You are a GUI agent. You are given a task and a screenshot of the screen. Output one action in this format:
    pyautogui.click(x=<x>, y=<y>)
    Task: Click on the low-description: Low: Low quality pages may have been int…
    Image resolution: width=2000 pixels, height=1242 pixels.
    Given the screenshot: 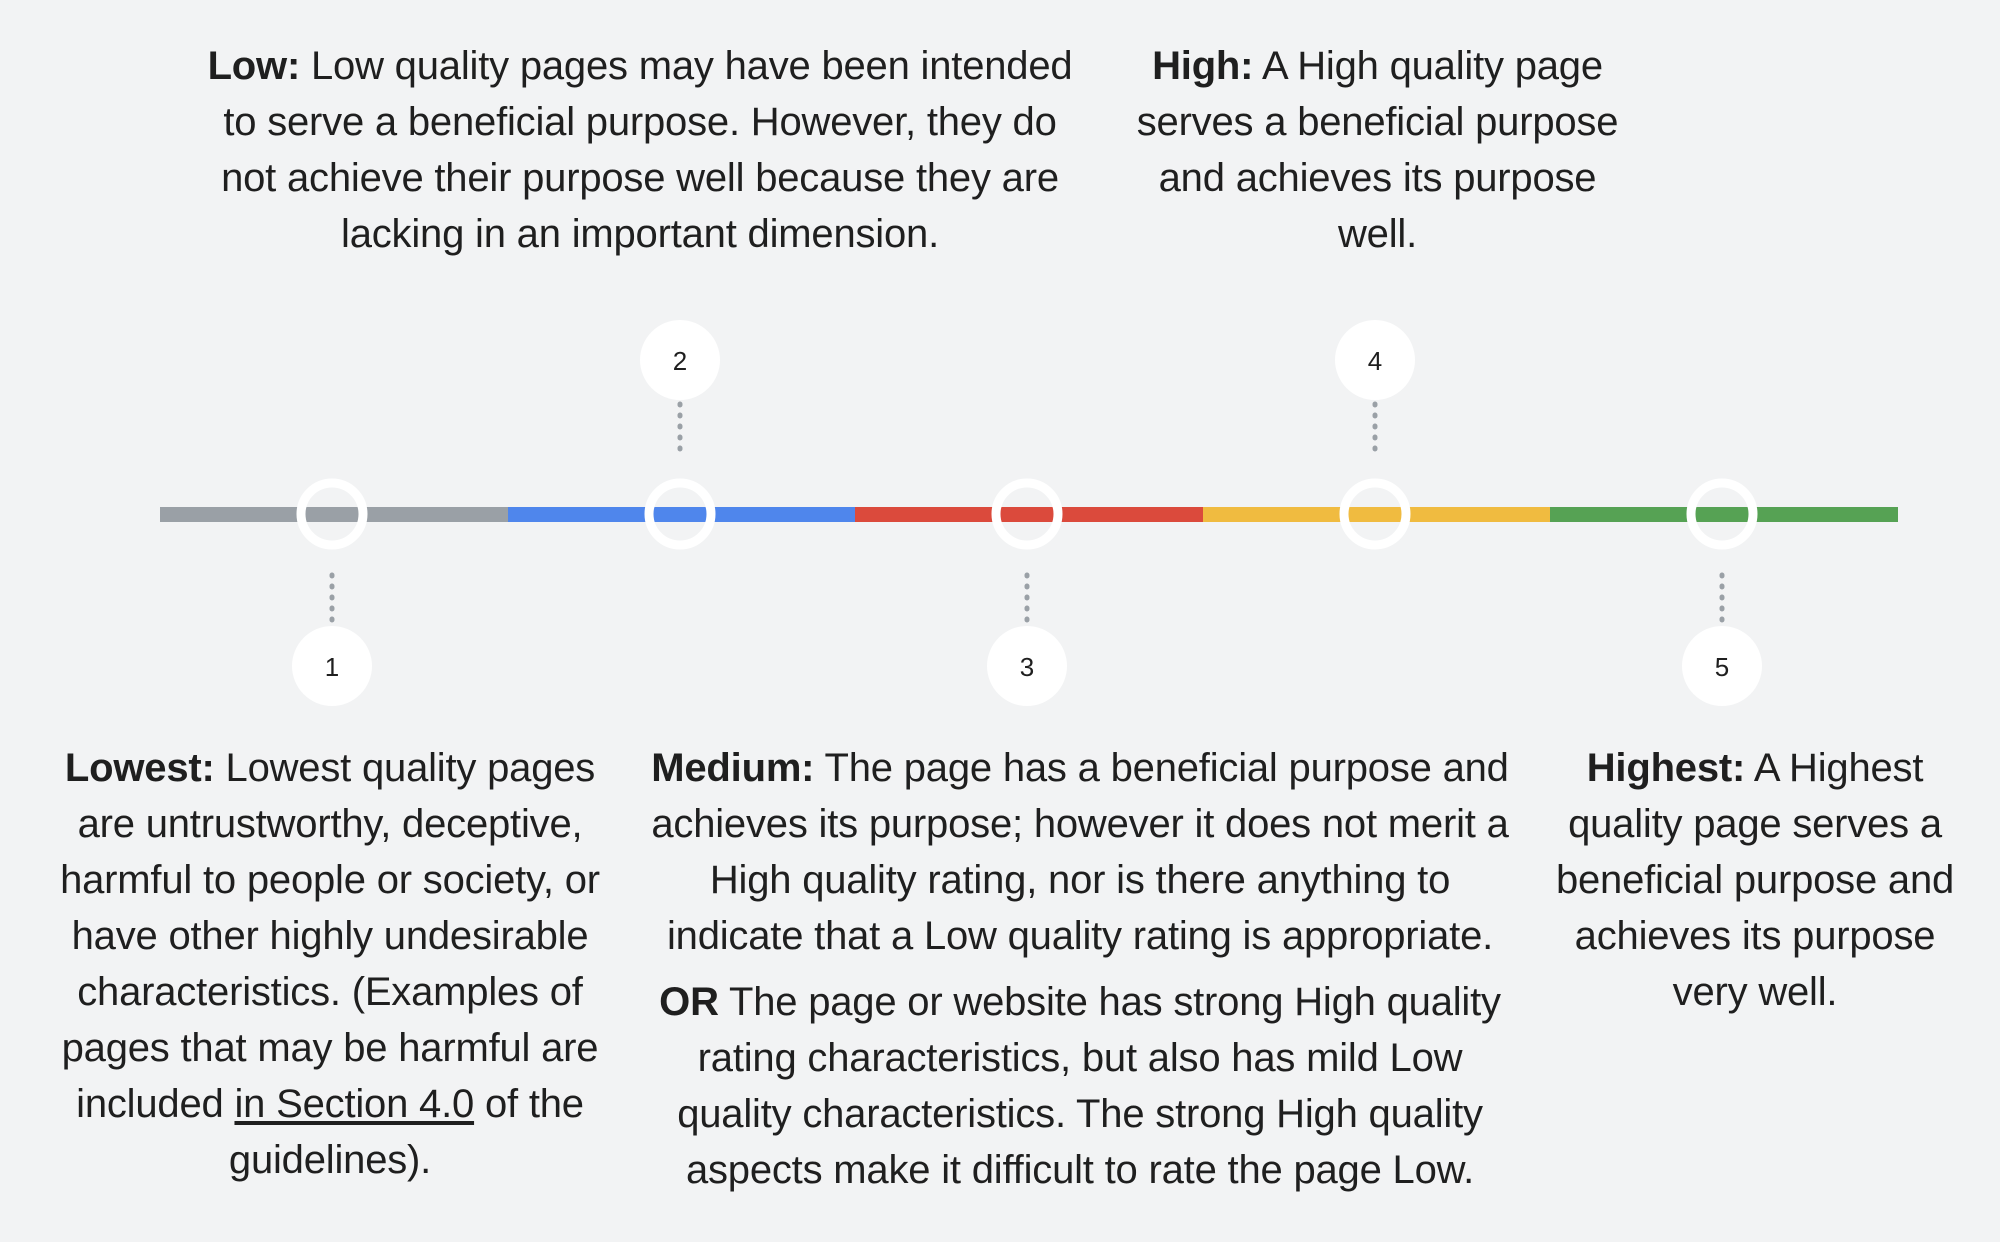 What is the action you would take?
    pyautogui.click(x=640, y=150)
    